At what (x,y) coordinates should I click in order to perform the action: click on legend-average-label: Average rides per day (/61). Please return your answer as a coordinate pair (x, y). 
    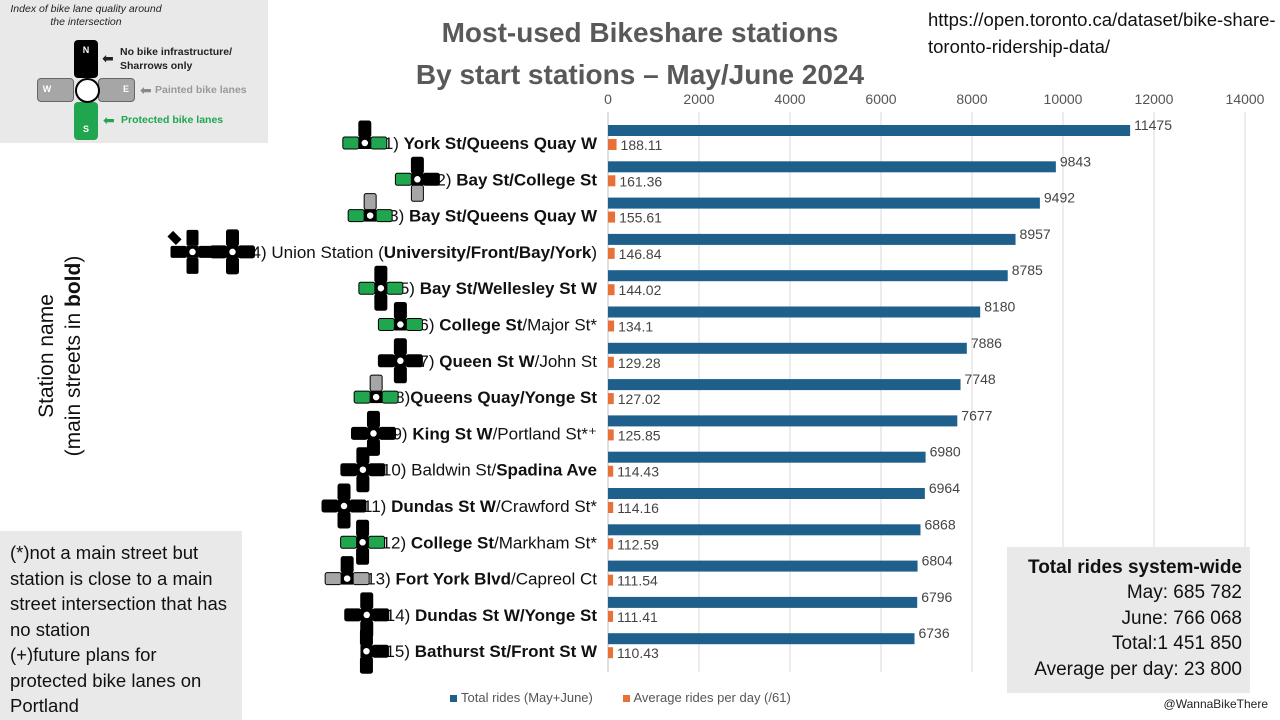
    Looking at the image, I should click on (712, 697).